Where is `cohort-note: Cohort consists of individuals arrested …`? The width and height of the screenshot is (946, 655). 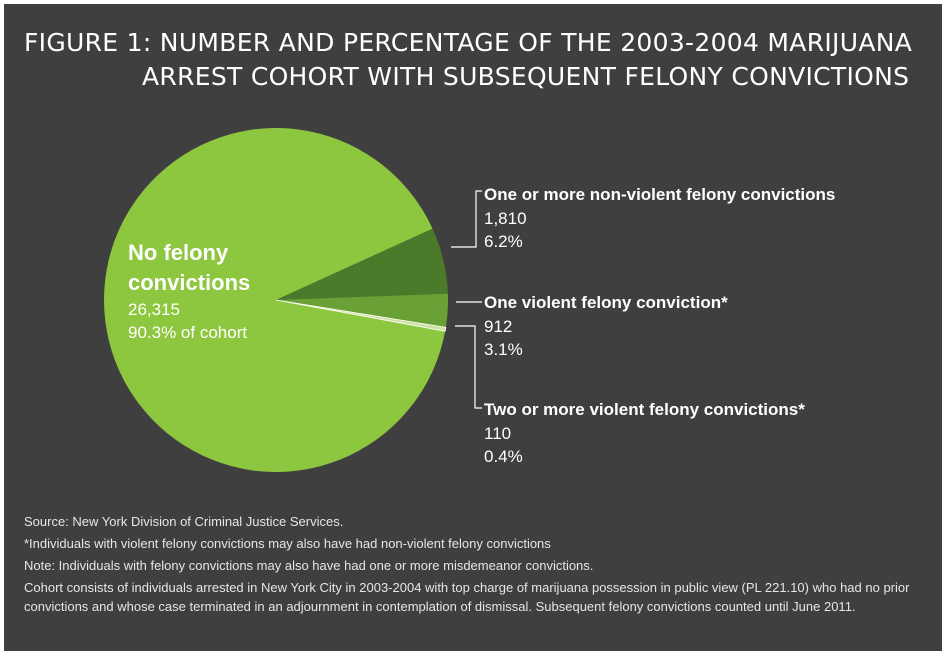
cohort-note: Cohort consists of individuals arrested … is located at coordinates (467, 597).